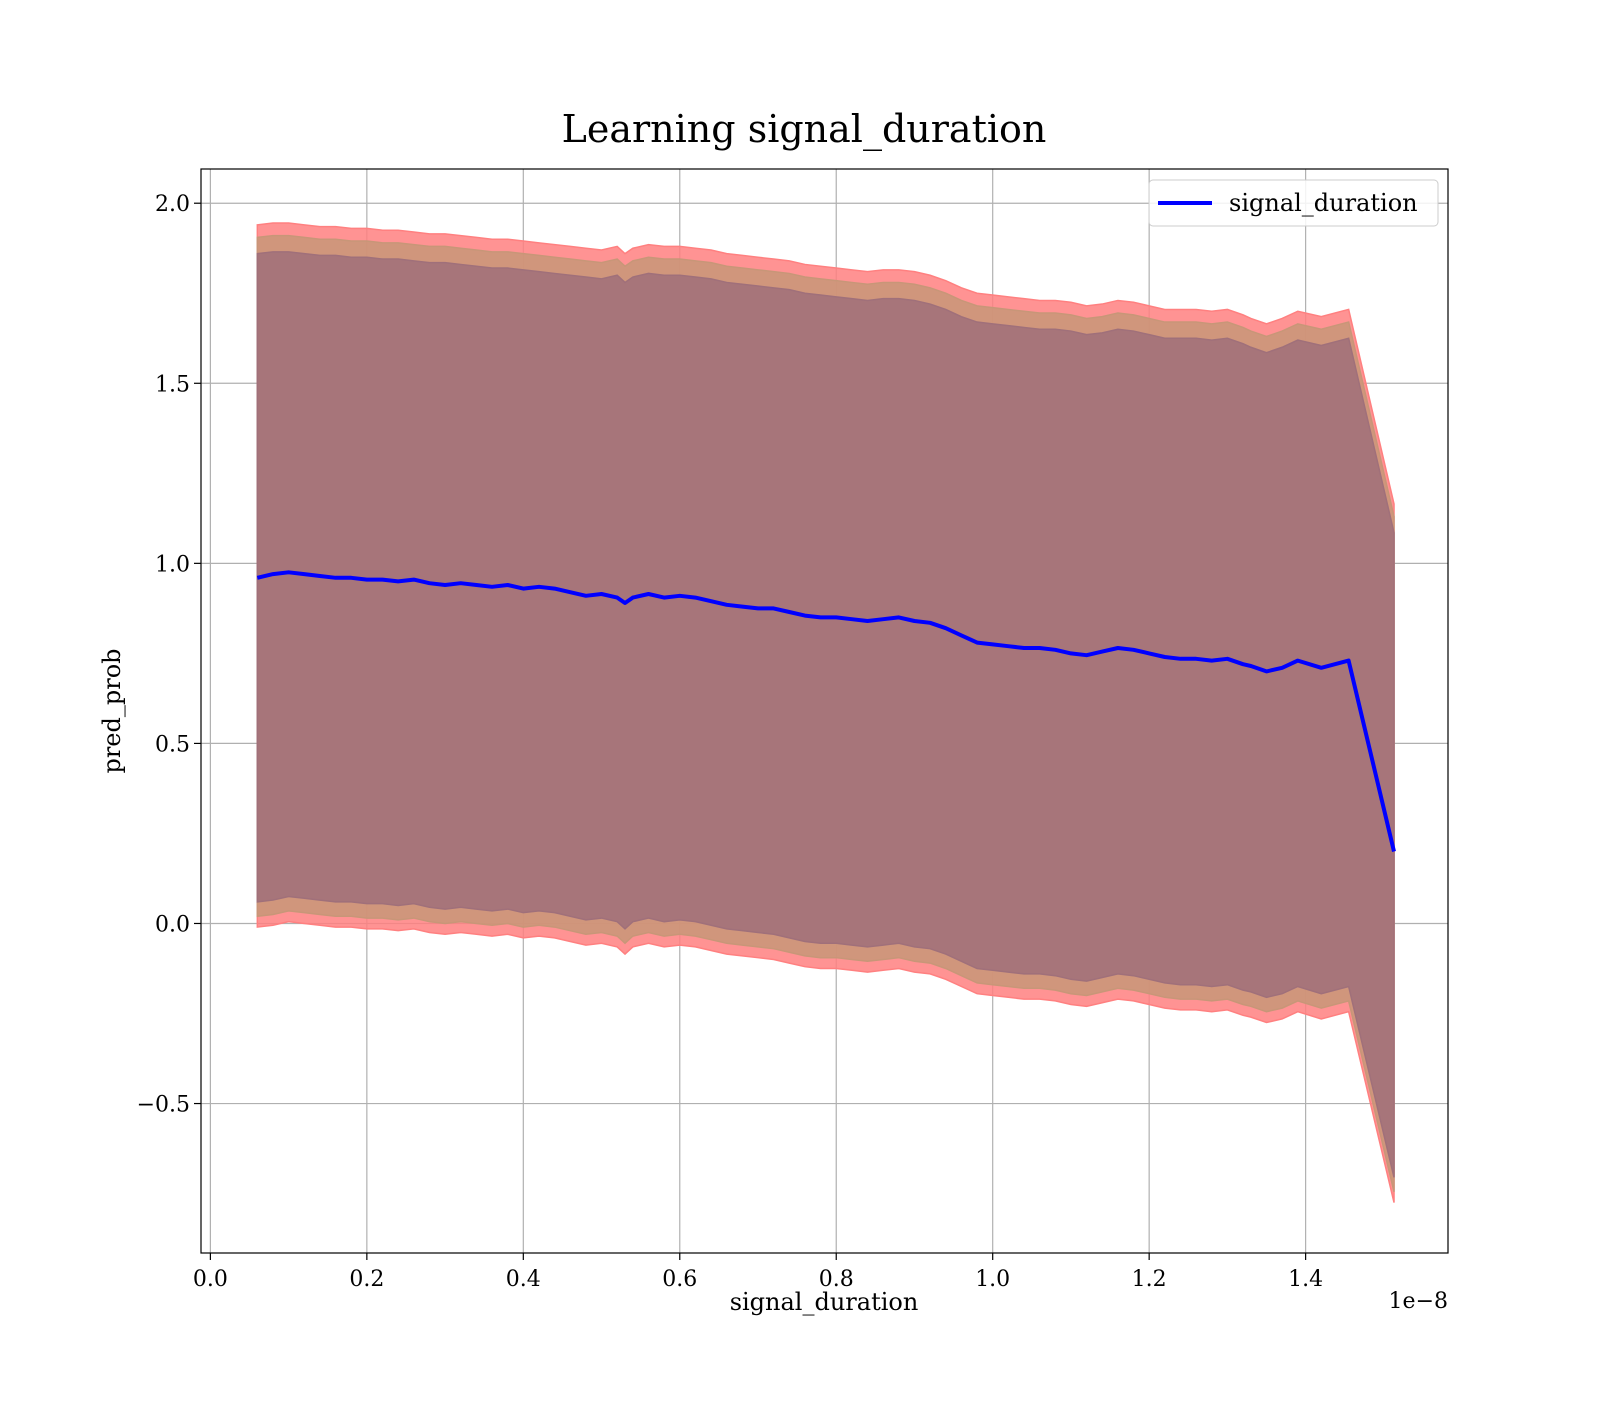  Describe the element at coordinates (172, 744) in the screenshot. I see `y-tick-label: 0.5` at that location.